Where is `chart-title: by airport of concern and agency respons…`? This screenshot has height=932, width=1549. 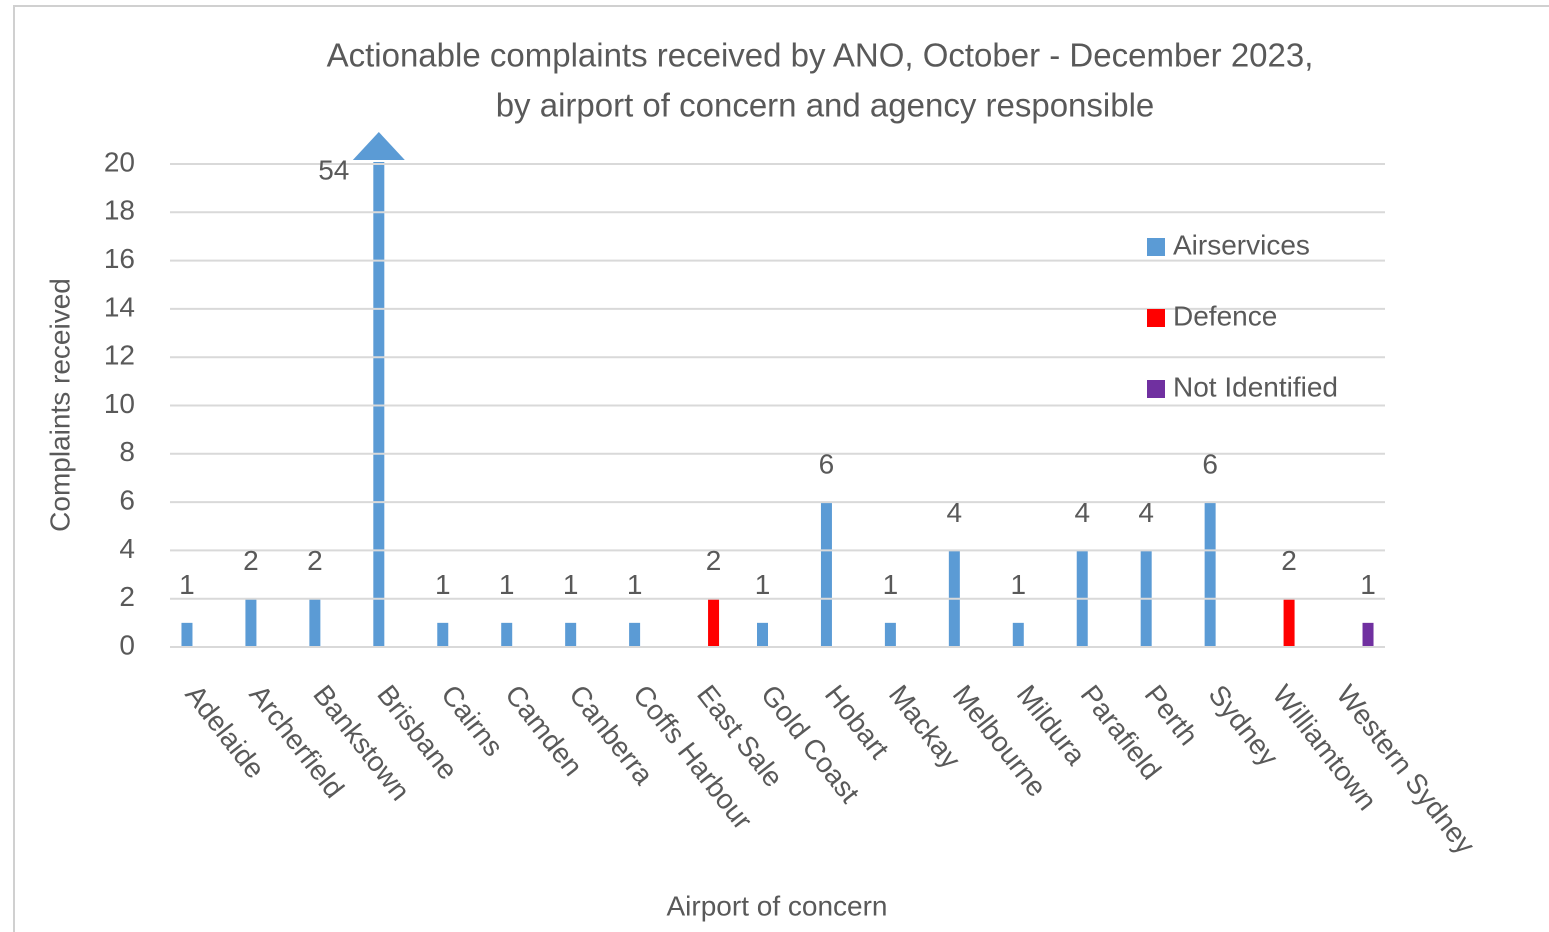
chart-title: by airport of concern and agency respons… is located at coordinates (825, 105).